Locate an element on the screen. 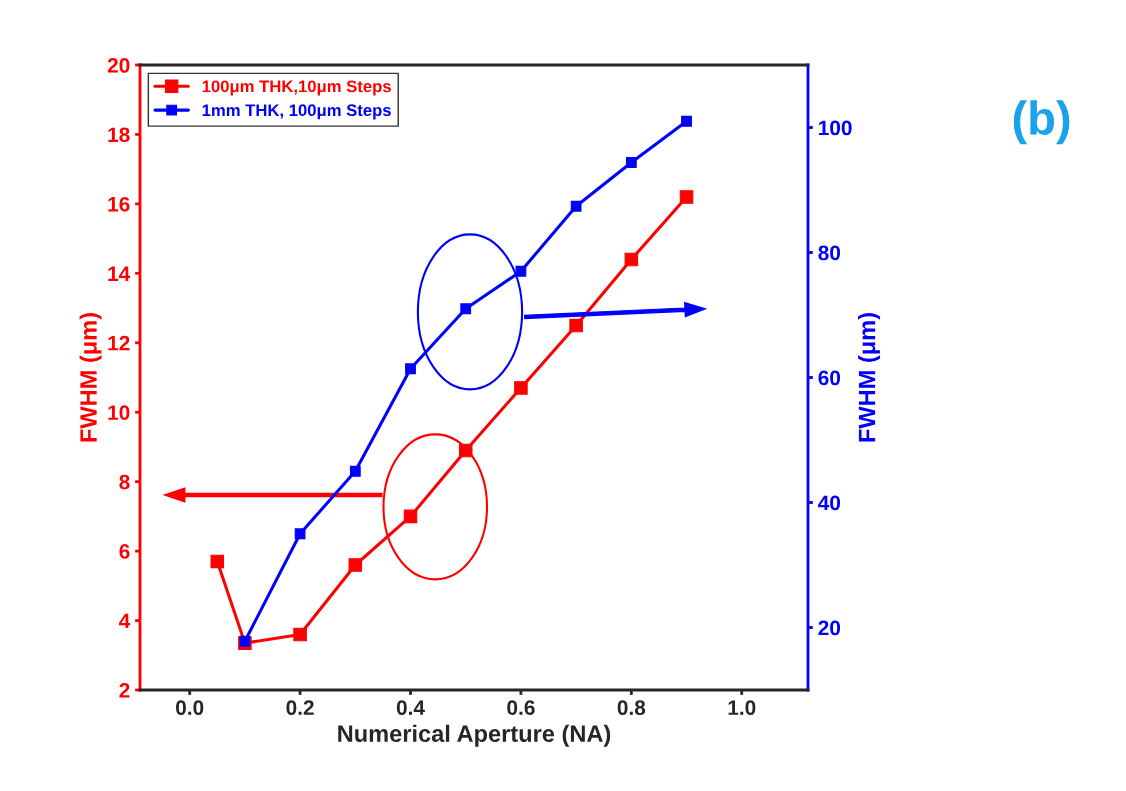  x-tick-label: 0.2 is located at coordinates (300, 708).